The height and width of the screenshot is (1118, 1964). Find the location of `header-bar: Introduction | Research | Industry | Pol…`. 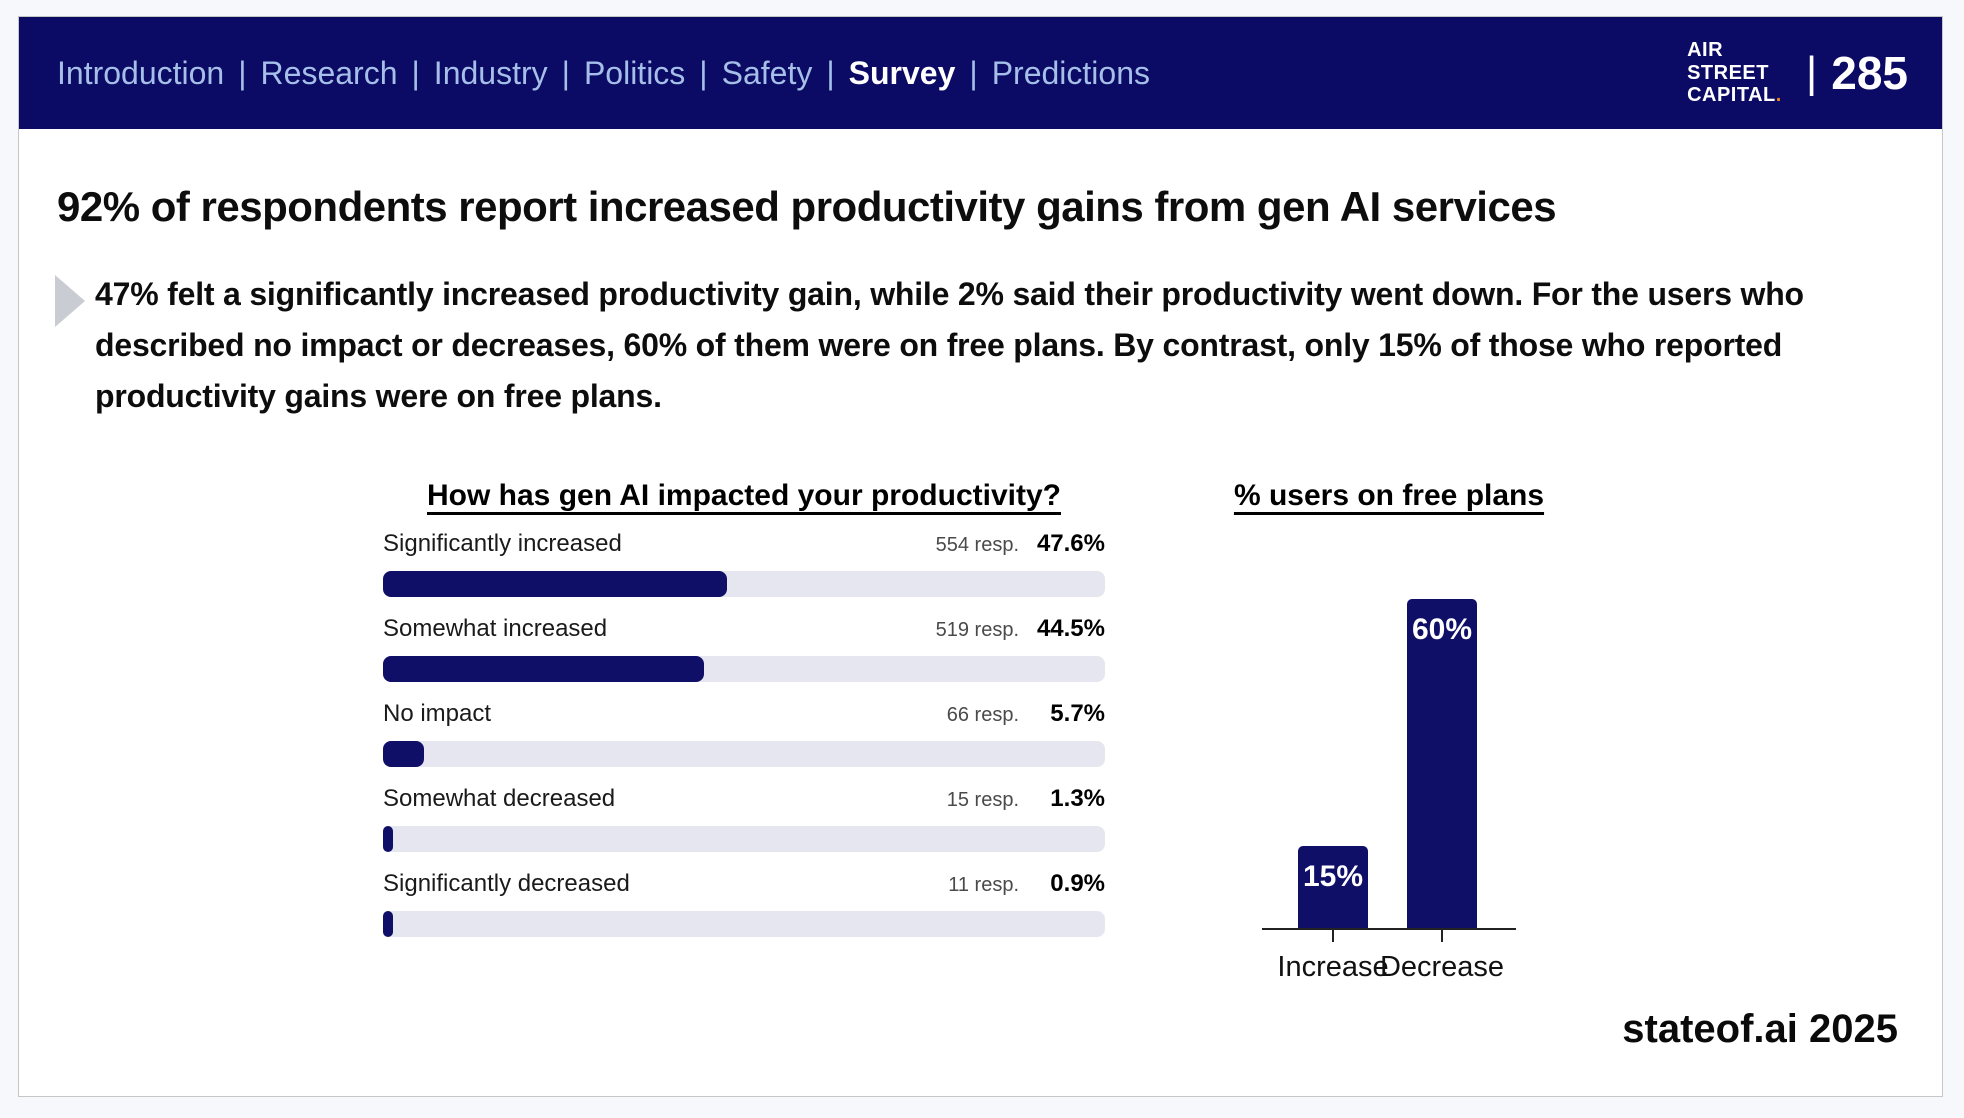

header-bar: Introduction | Research | Industry | Pol… is located at coordinates (980, 73).